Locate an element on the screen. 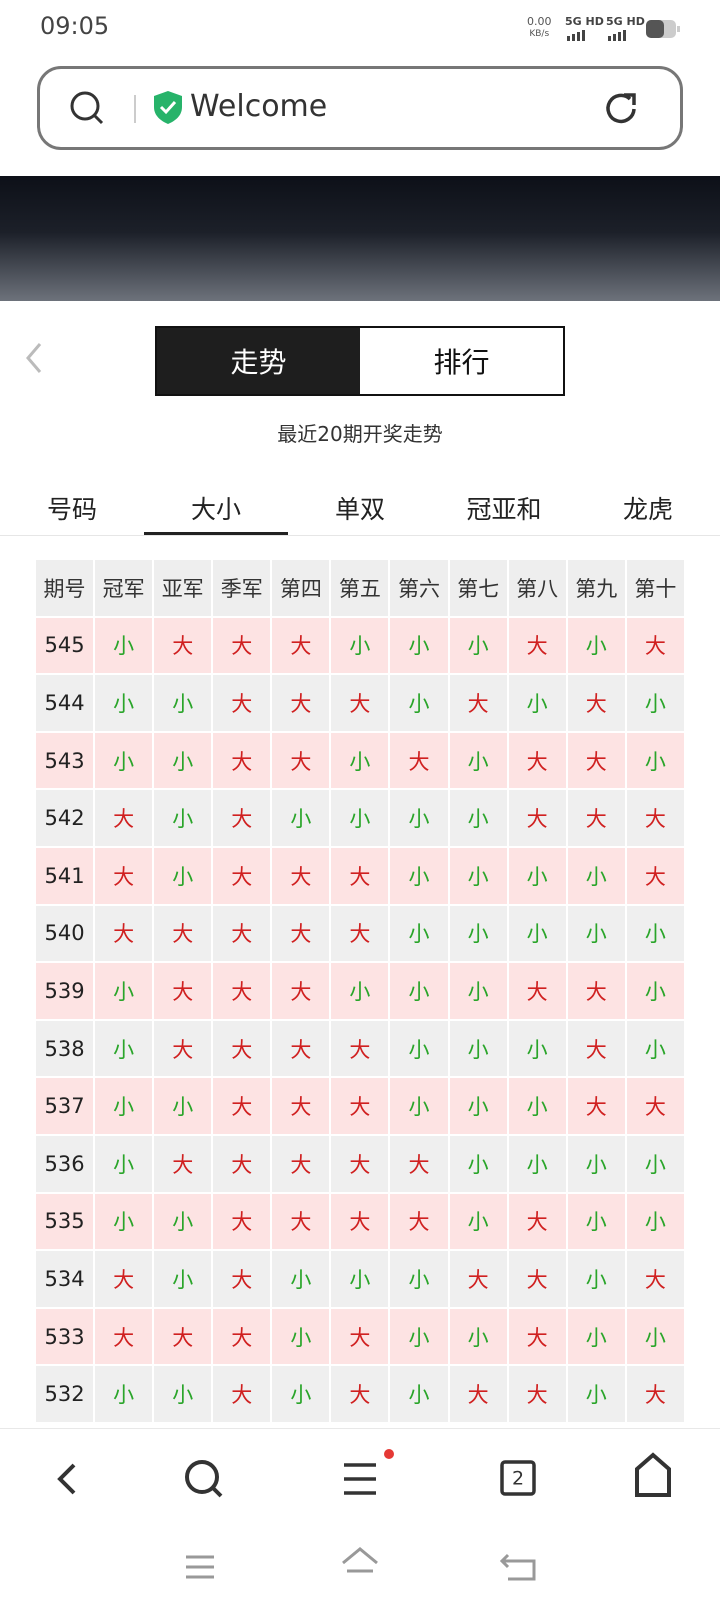  table-row: 532 小小大小大小大大小大 is located at coordinates (360, 1394).